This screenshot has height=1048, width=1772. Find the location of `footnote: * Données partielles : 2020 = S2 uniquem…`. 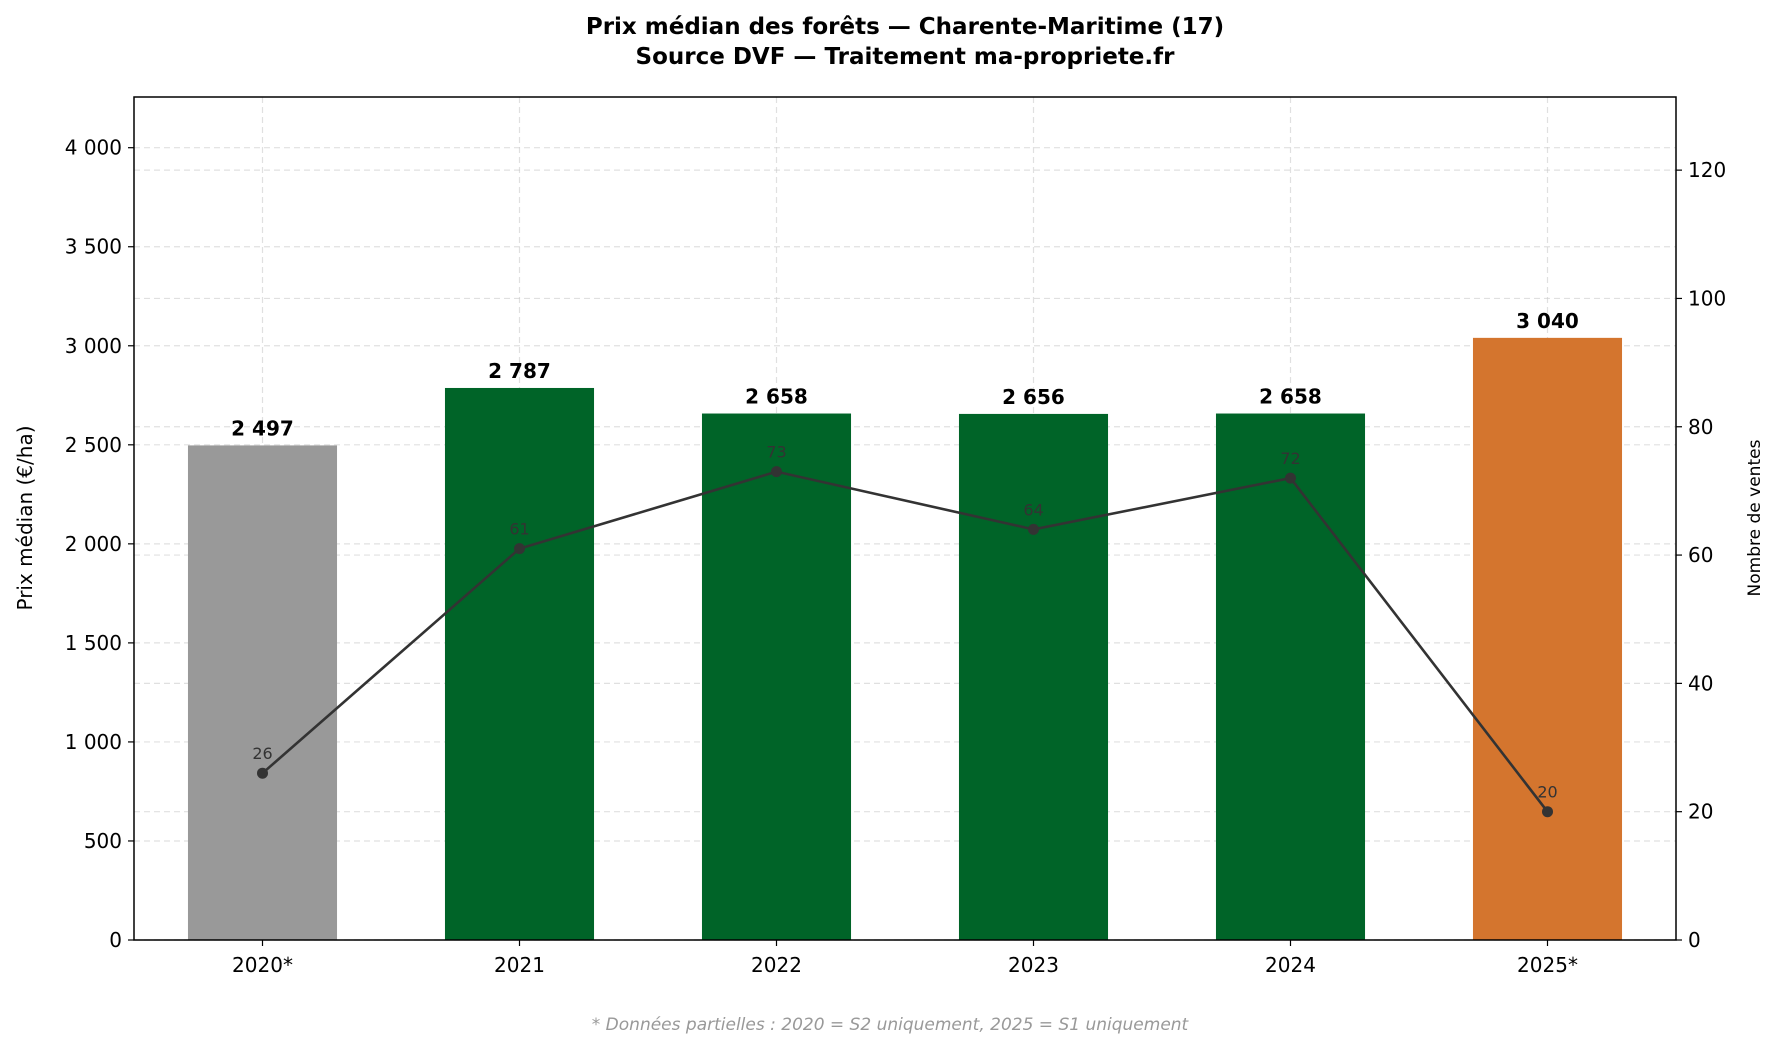

footnote: * Données partielles : 2020 = S2 uniquem… is located at coordinates (891, 1025).